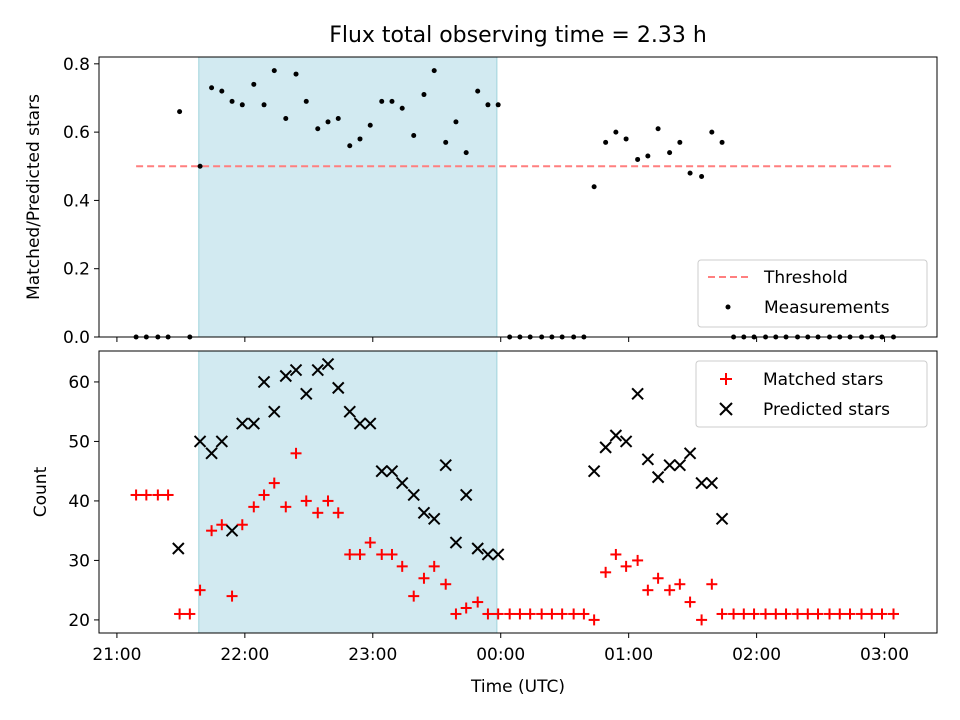  I want to click on top-legend: Threshold Measurements, so click(812, 293).